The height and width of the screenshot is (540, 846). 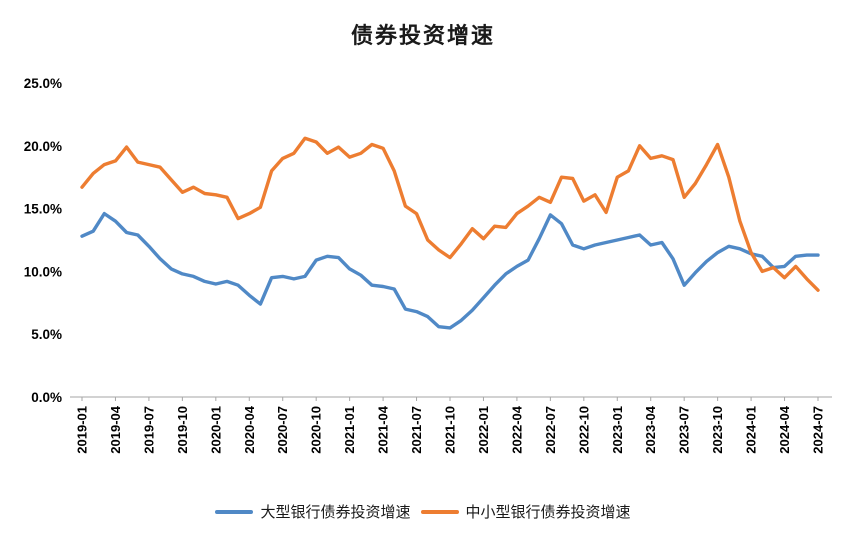 What do you see at coordinates (751, 430) in the screenshot?
I see `x-tick-label: 2024-01` at bounding box center [751, 430].